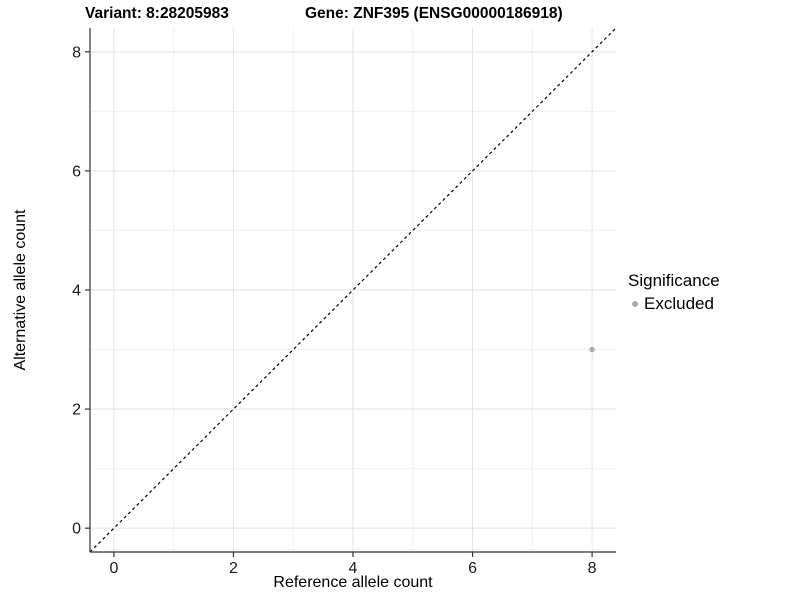 Image resolution: width=800 pixels, height=600 pixels. What do you see at coordinates (592, 568) in the screenshot?
I see `x-tick-label: 8` at bounding box center [592, 568].